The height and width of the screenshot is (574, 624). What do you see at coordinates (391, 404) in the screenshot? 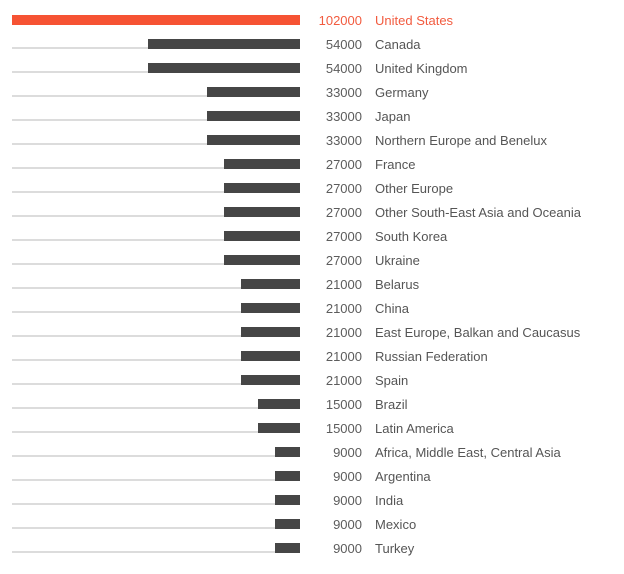
I see `bar-category-label: Brazil` at bounding box center [391, 404].